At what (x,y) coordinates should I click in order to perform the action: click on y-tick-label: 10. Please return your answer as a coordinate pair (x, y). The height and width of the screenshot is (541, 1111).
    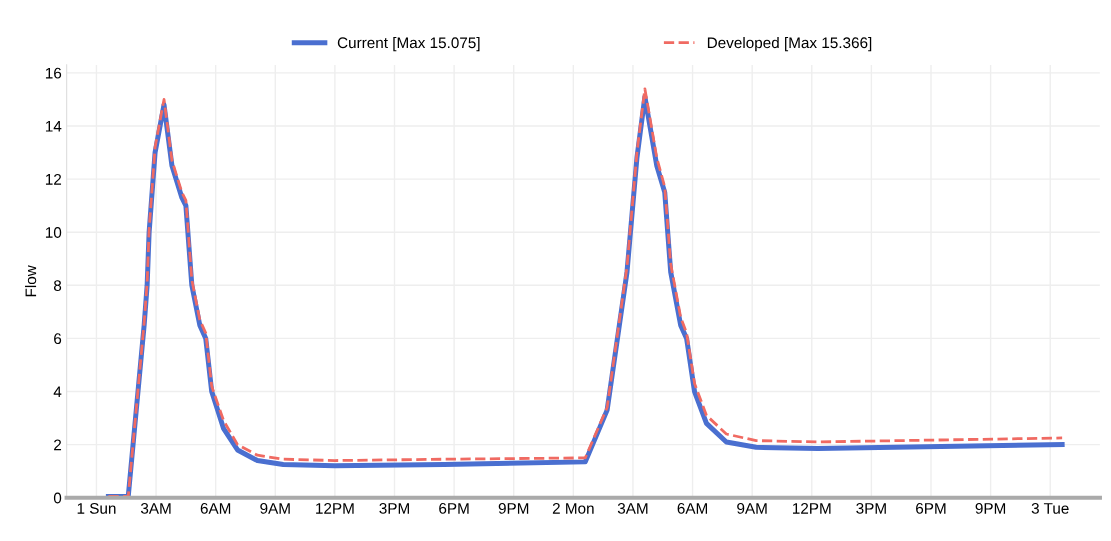
    Looking at the image, I should click on (53, 232).